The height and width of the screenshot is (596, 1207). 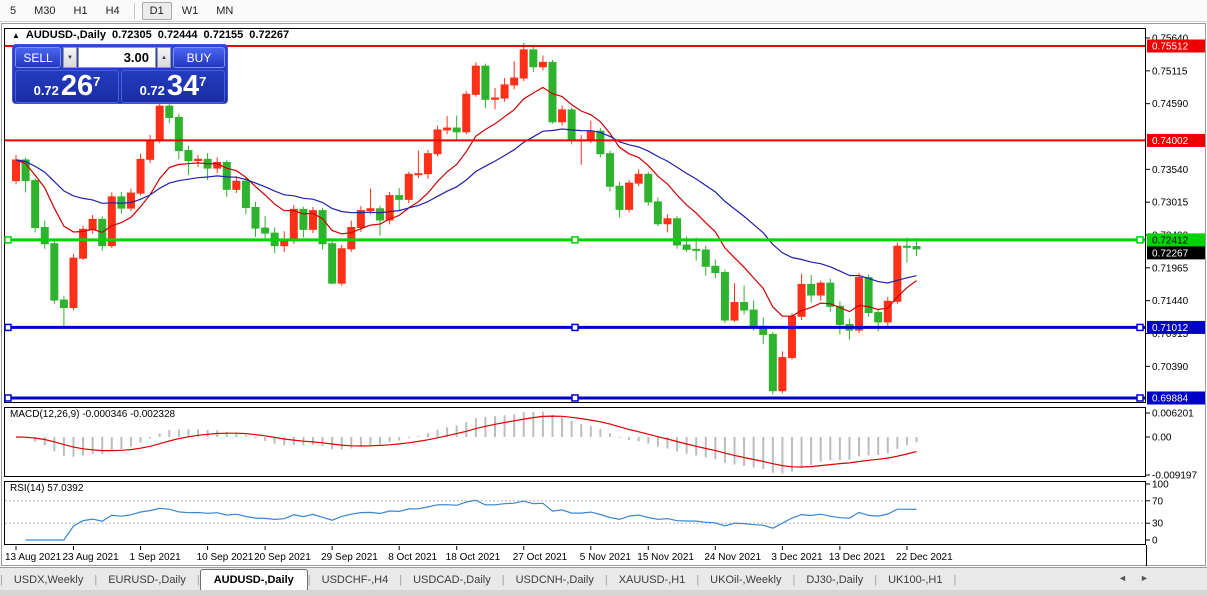 I want to click on ohlc-close: 0.72267, so click(x=269, y=35).